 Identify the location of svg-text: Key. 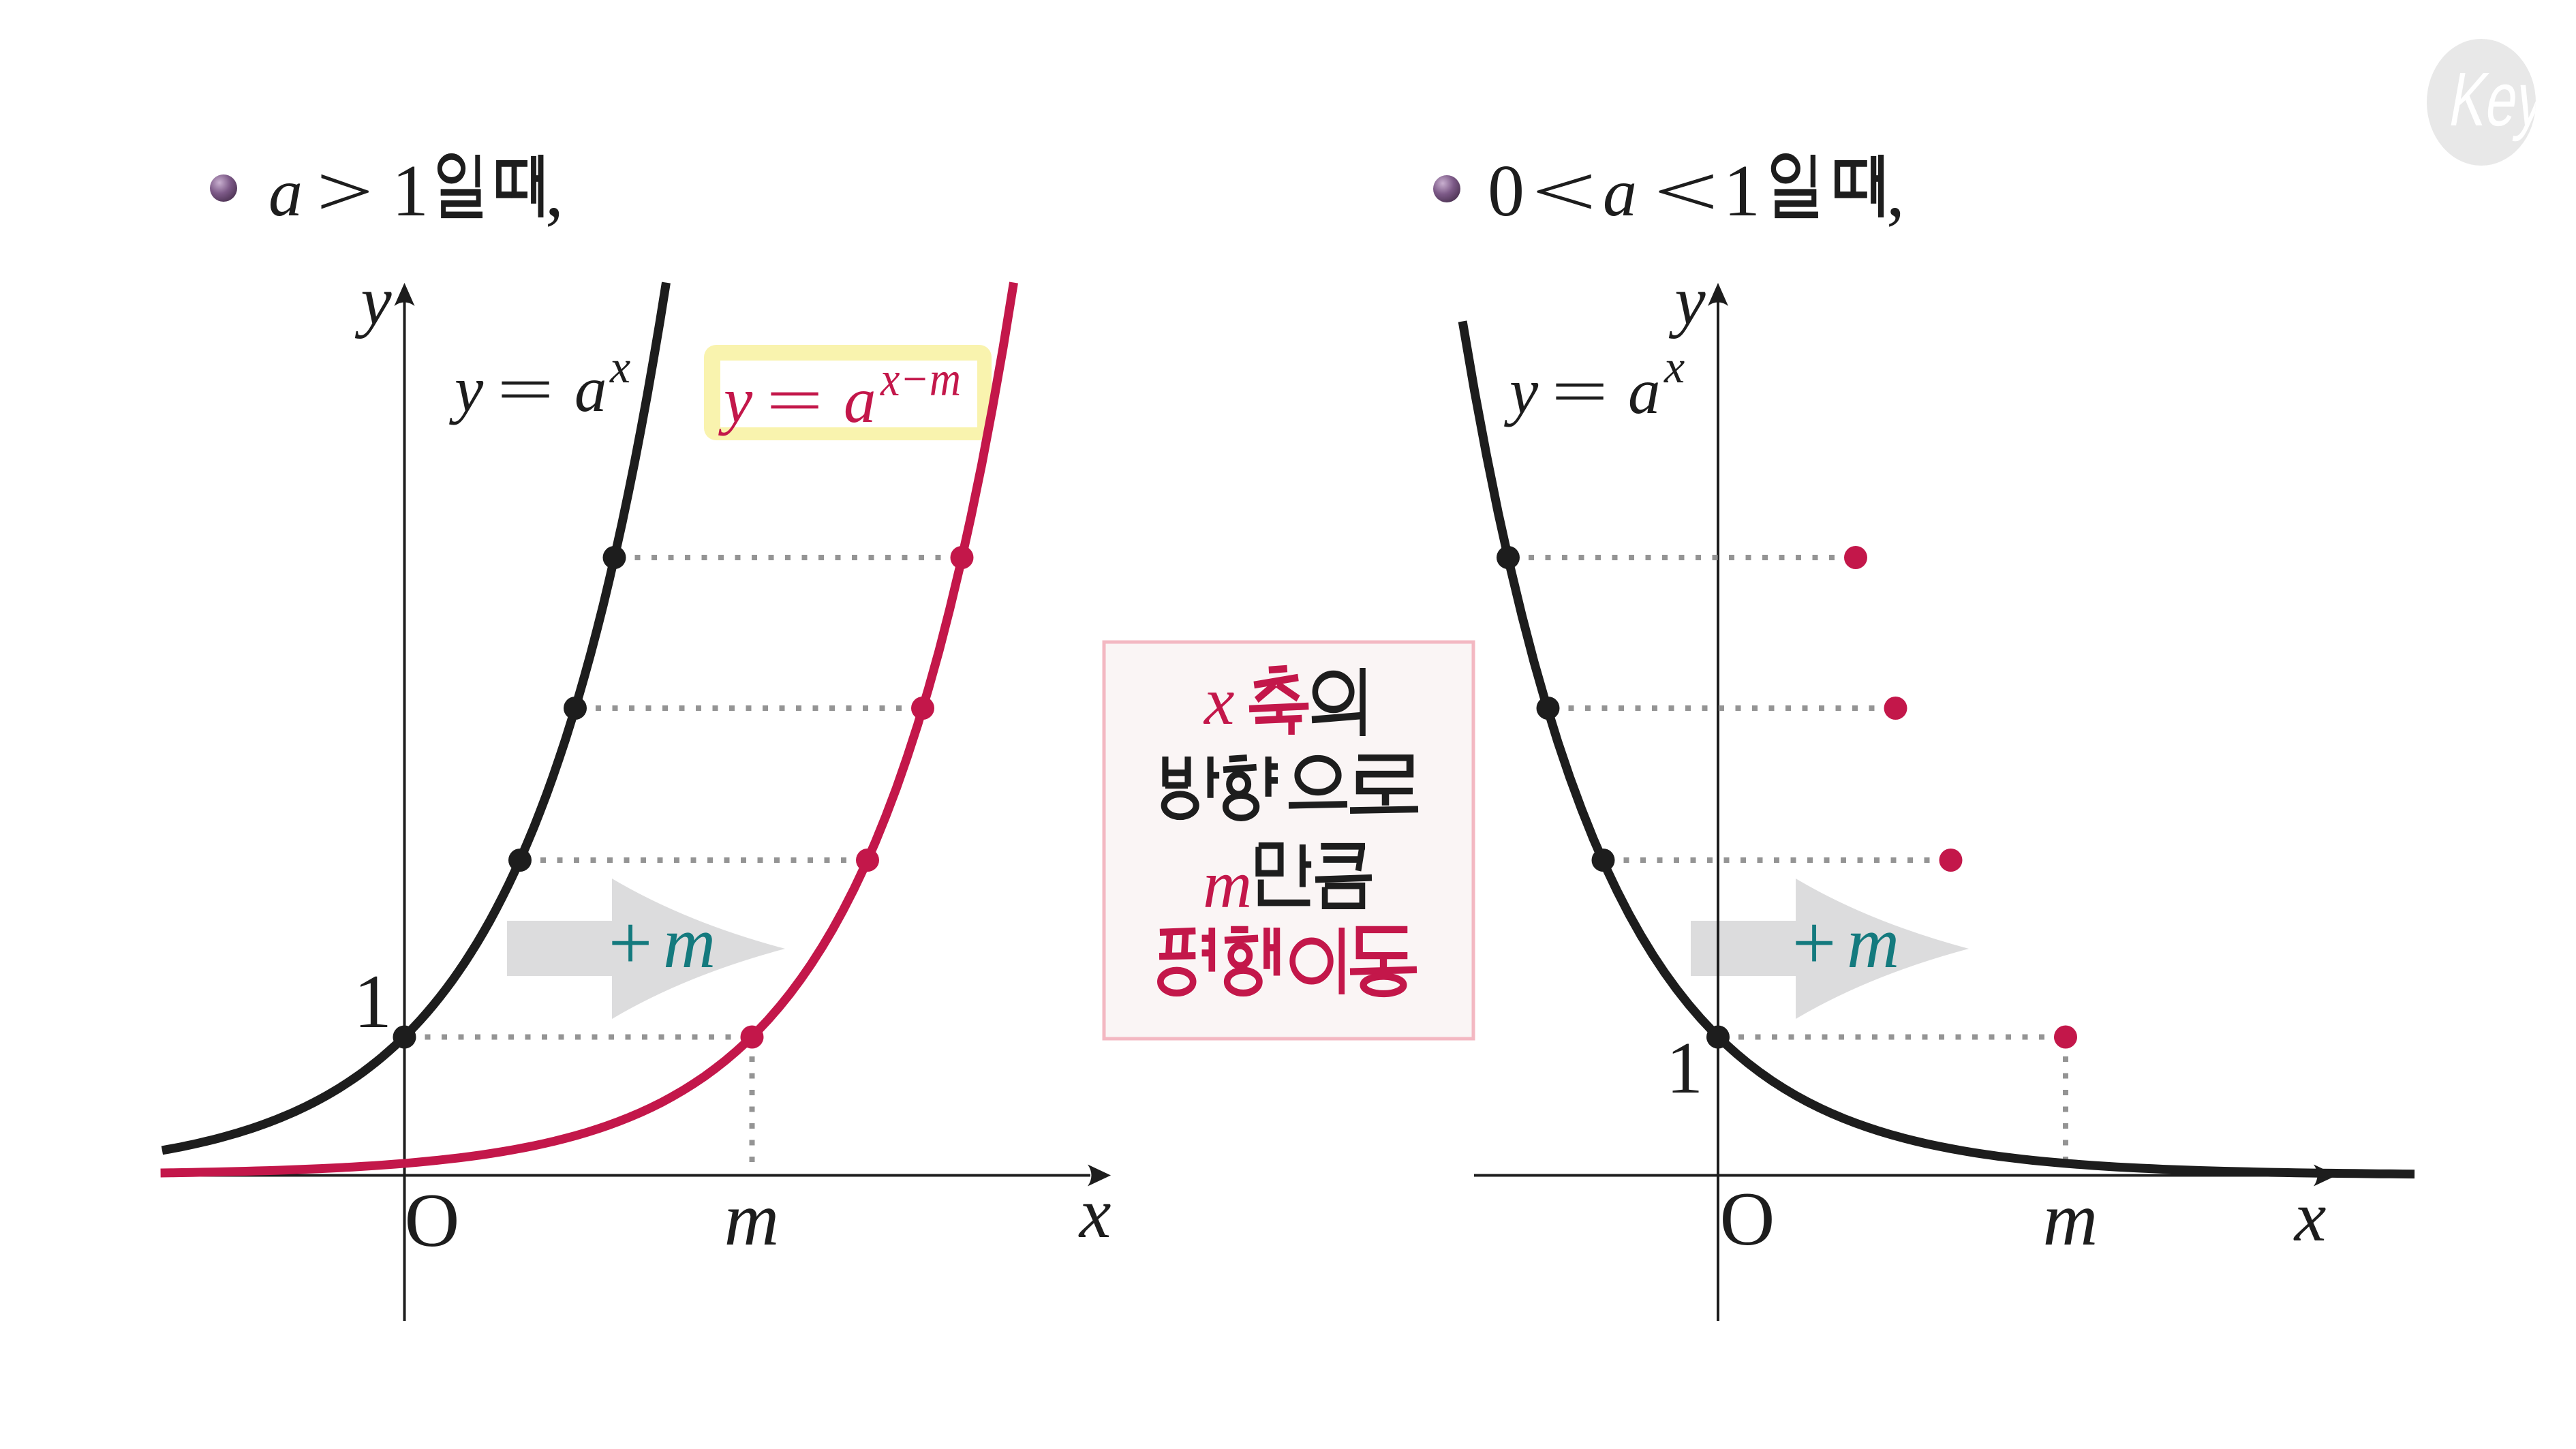
(2498, 99).